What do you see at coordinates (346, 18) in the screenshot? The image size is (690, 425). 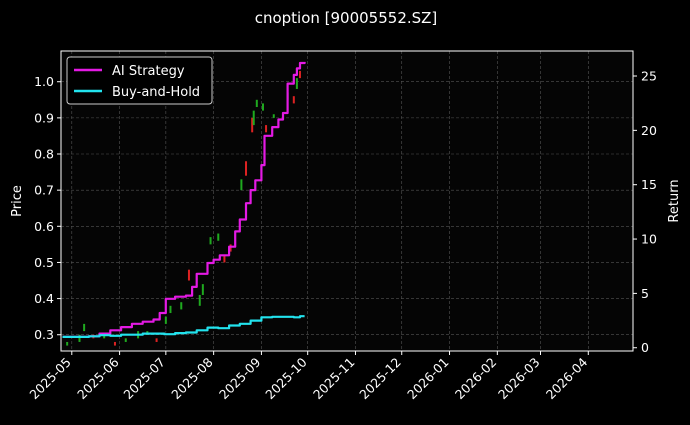 I see `chart-title: cnoption [90005552.SZ]` at bounding box center [346, 18].